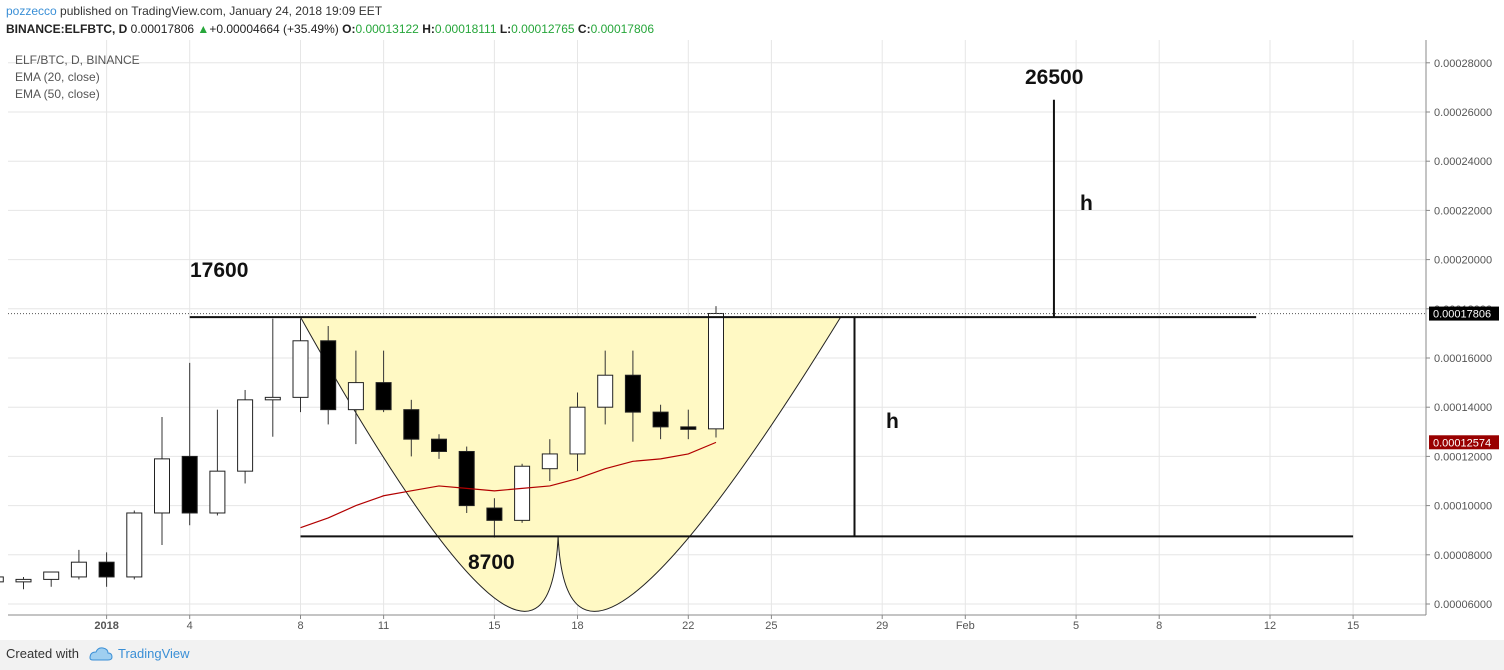  Describe the element at coordinates (162, 29) in the screenshot. I see `last-price: 0.00017806` at that location.